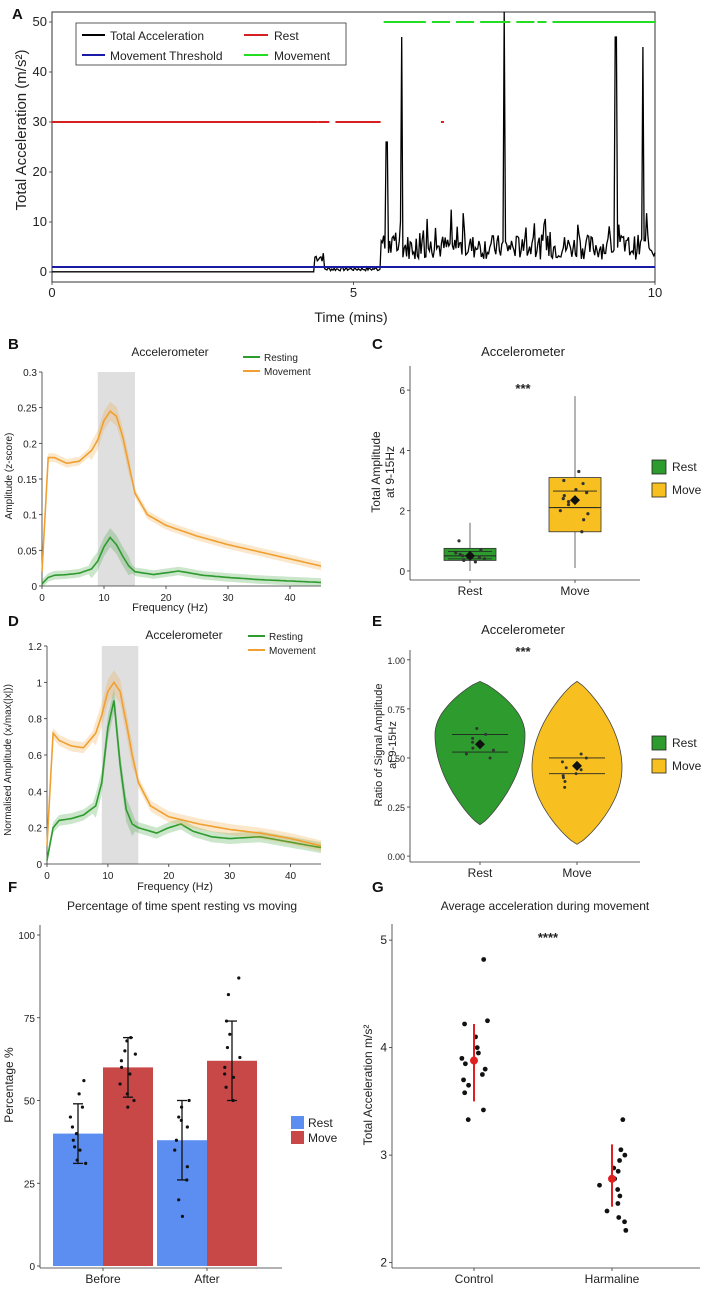 Image resolution: width=709 pixels, height=1300 pixels. I want to click on chart-d-xtick-label-1: 10, so click(108, 876).